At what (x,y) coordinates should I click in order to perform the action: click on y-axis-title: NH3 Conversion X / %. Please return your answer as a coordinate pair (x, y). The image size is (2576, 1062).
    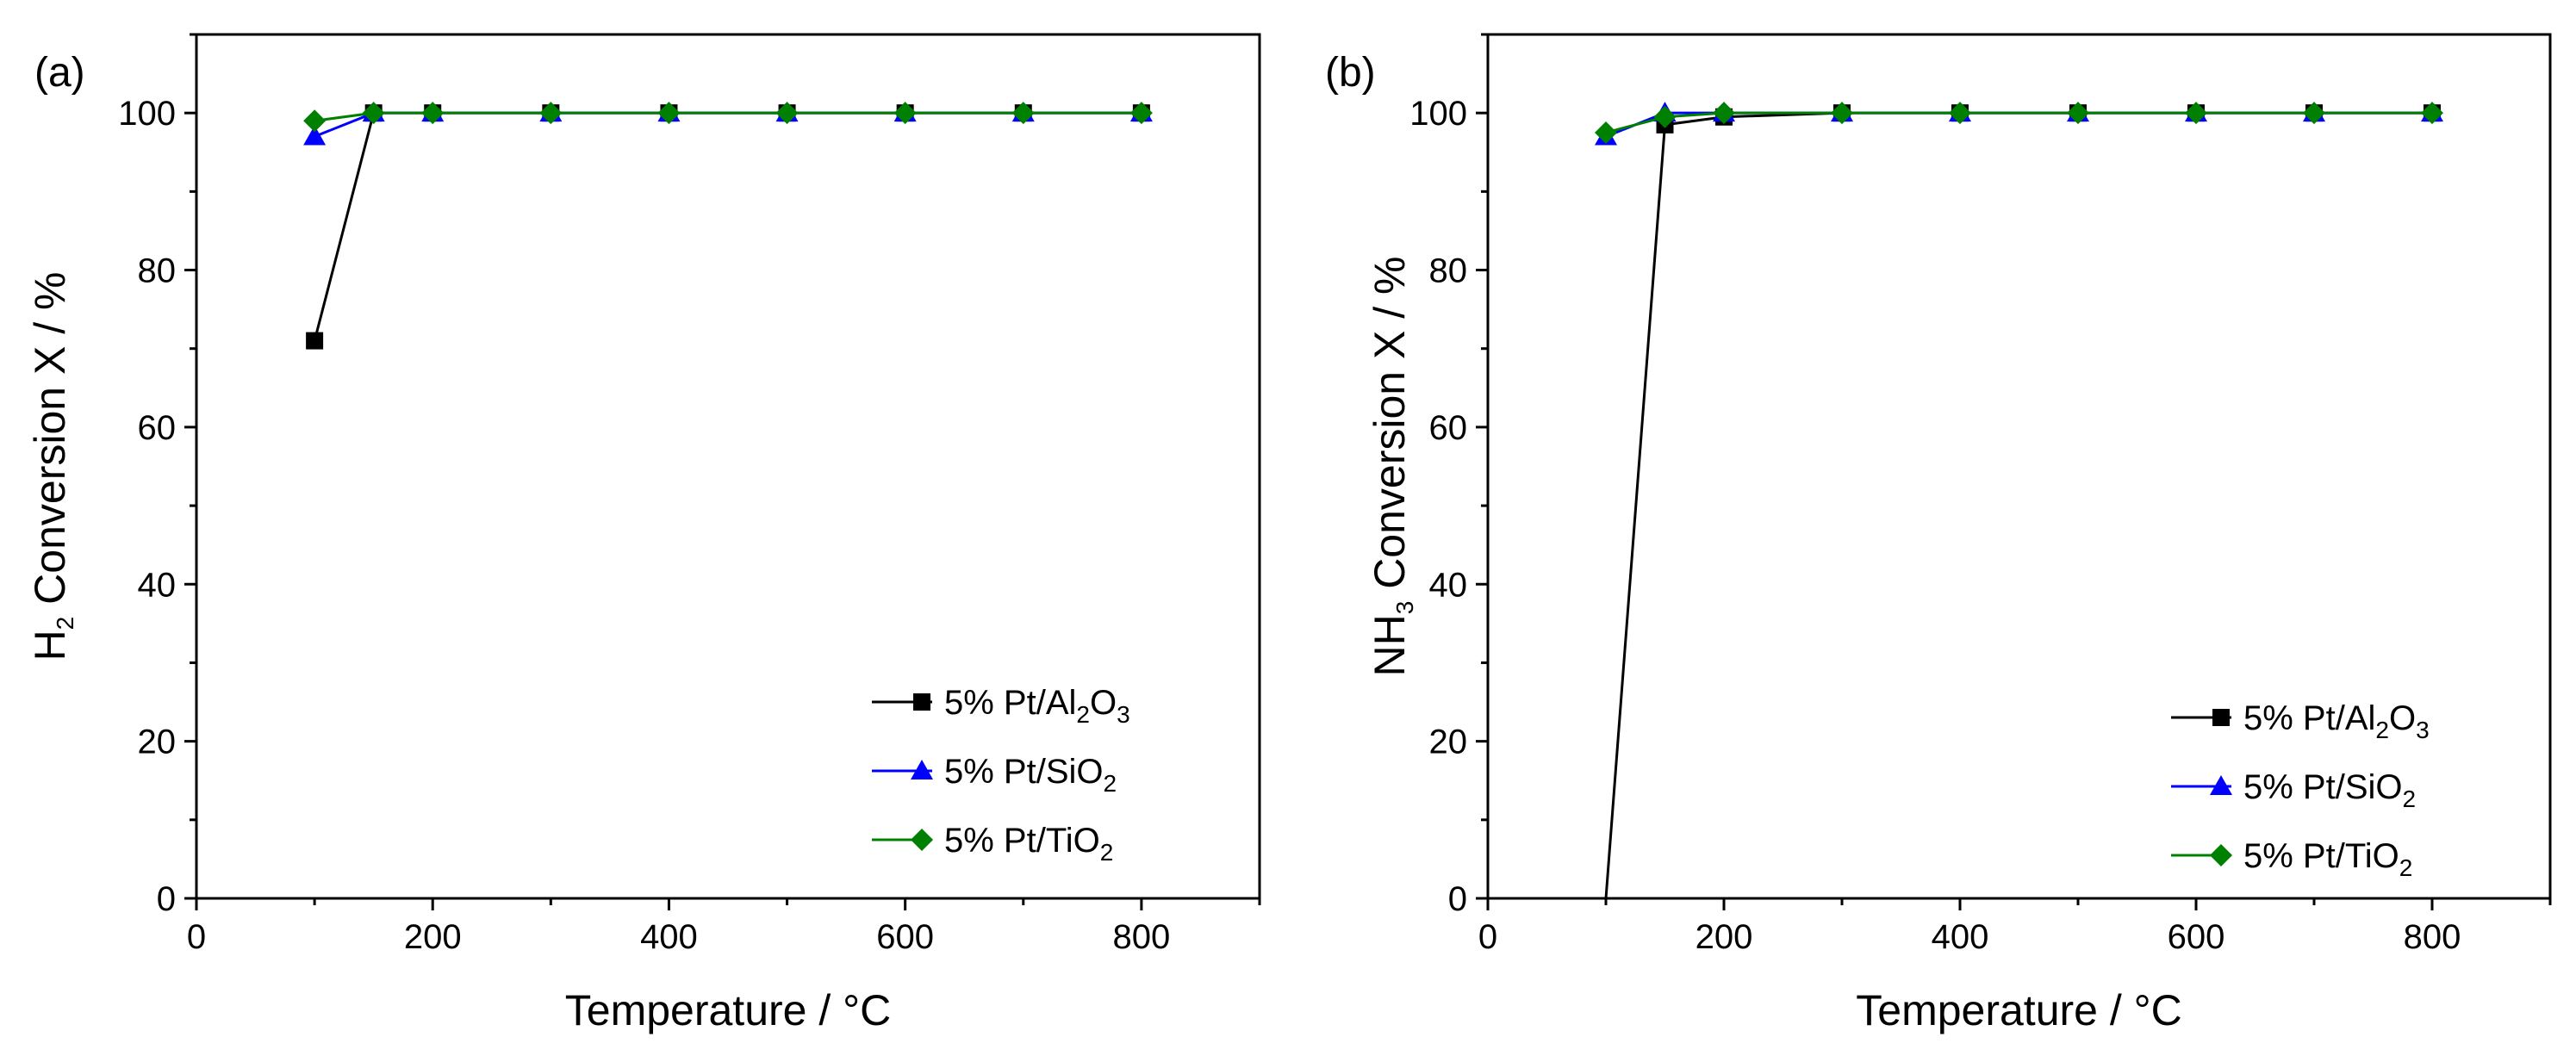
    Looking at the image, I should click on (1392, 467).